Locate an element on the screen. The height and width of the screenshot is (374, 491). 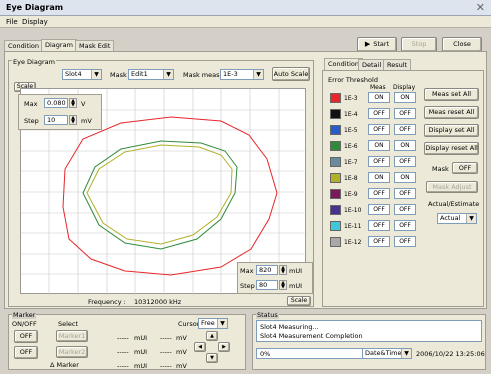
mask-toggle-button: OFF is located at coordinates (465, 168).